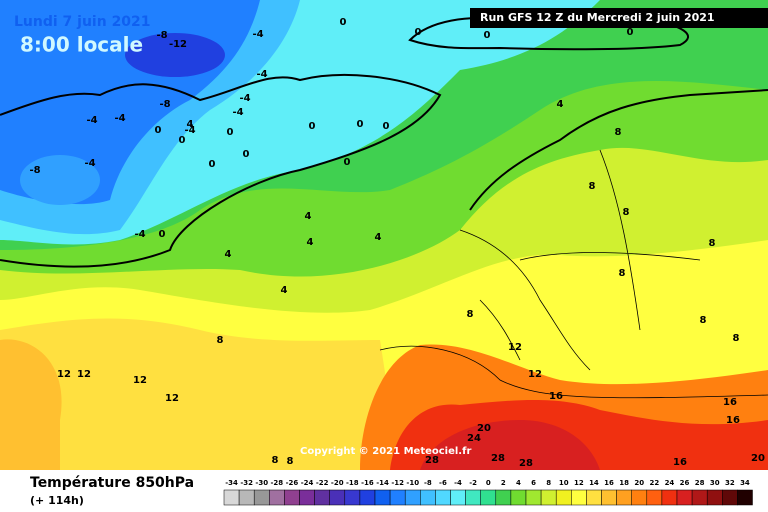 The width and height of the screenshot is (768, 512). Describe the element at coordinates (397, 483) in the screenshot. I see `scale-label: -12` at that location.